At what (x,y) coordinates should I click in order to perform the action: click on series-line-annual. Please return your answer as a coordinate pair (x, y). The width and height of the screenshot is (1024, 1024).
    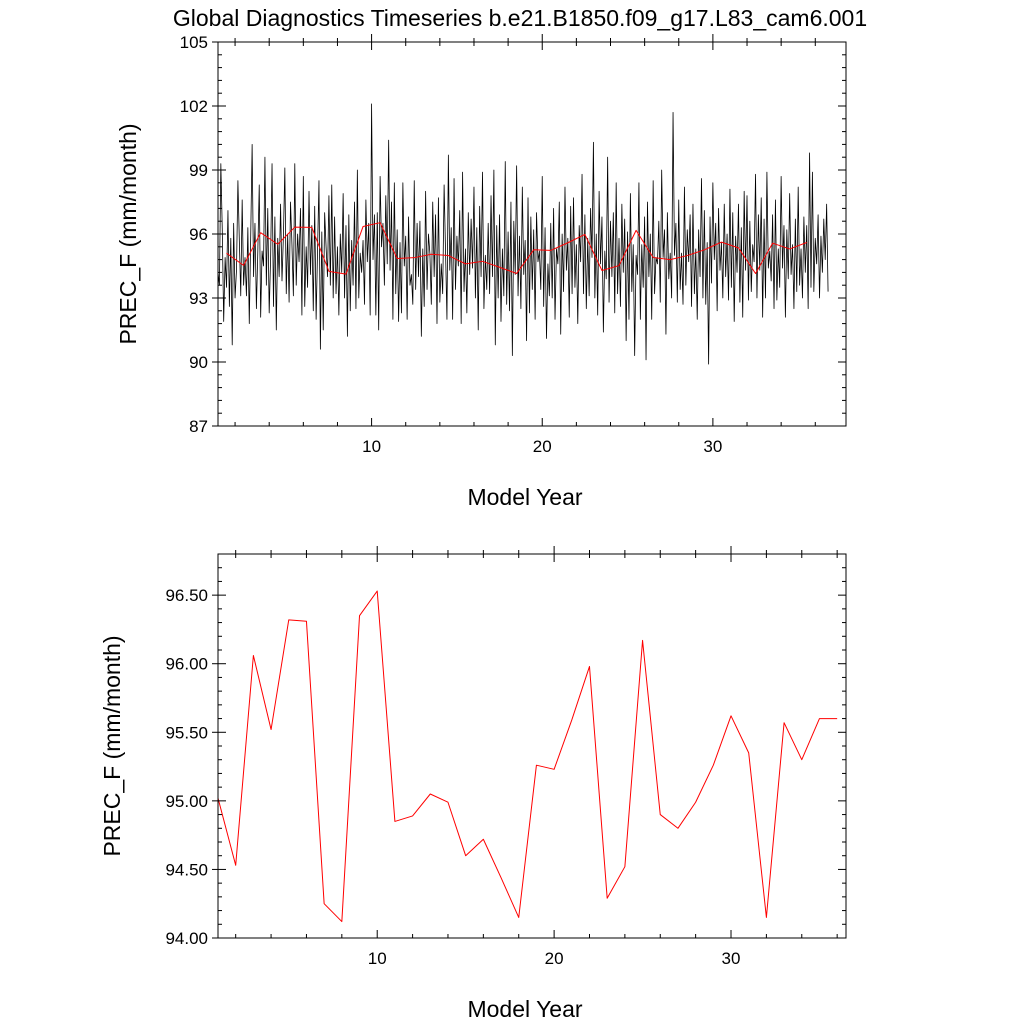
    Looking at the image, I should click on (516, 248).